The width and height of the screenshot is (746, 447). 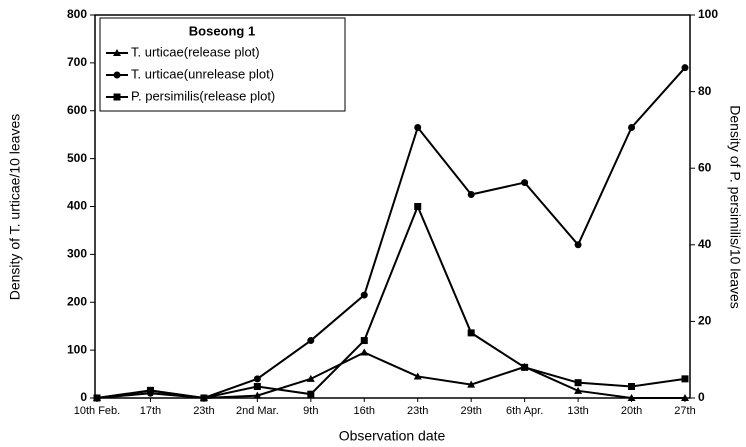 What do you see at coordinates (257, 411) in the screenshot?
I see `x-tick-label: 2nd Mar.` at bounding box center [257, 411].